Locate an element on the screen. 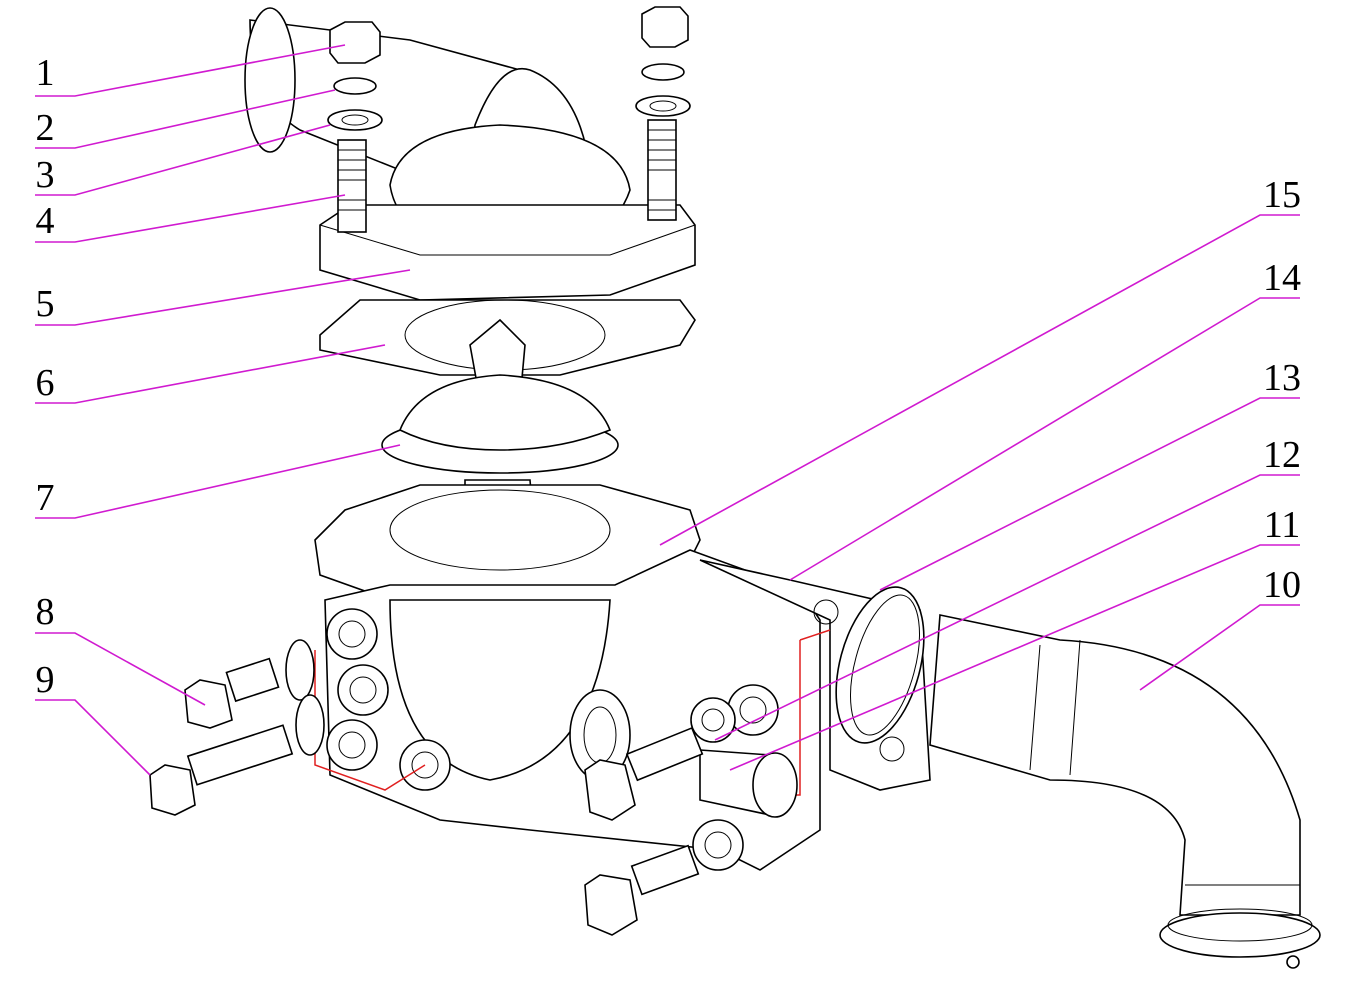  callout-number: 2 is located at coordinates (45, 128).